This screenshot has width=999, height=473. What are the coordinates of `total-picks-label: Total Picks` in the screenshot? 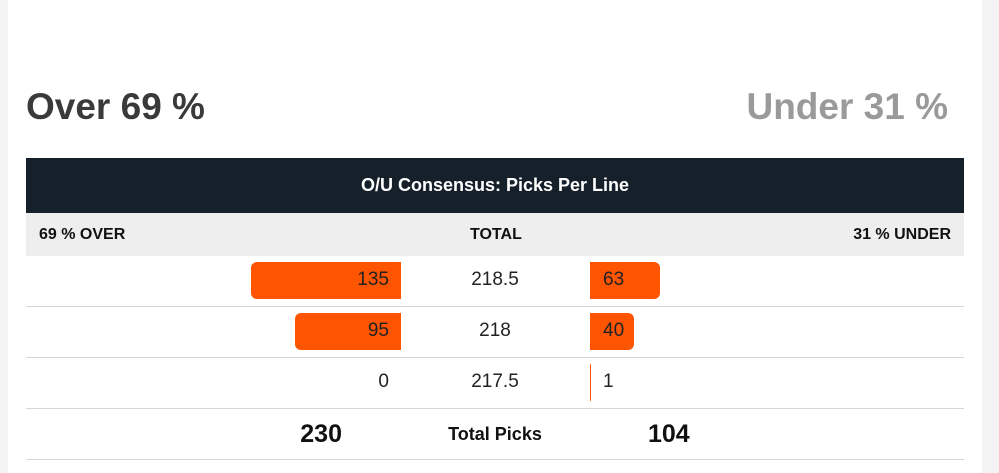 It's located at (495, 434).